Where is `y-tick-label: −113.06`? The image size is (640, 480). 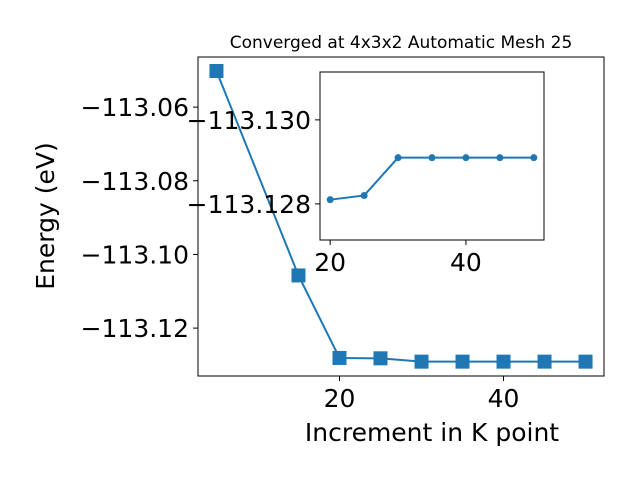 y-tick-label: −113.06 is located at coordinates (135, 107).